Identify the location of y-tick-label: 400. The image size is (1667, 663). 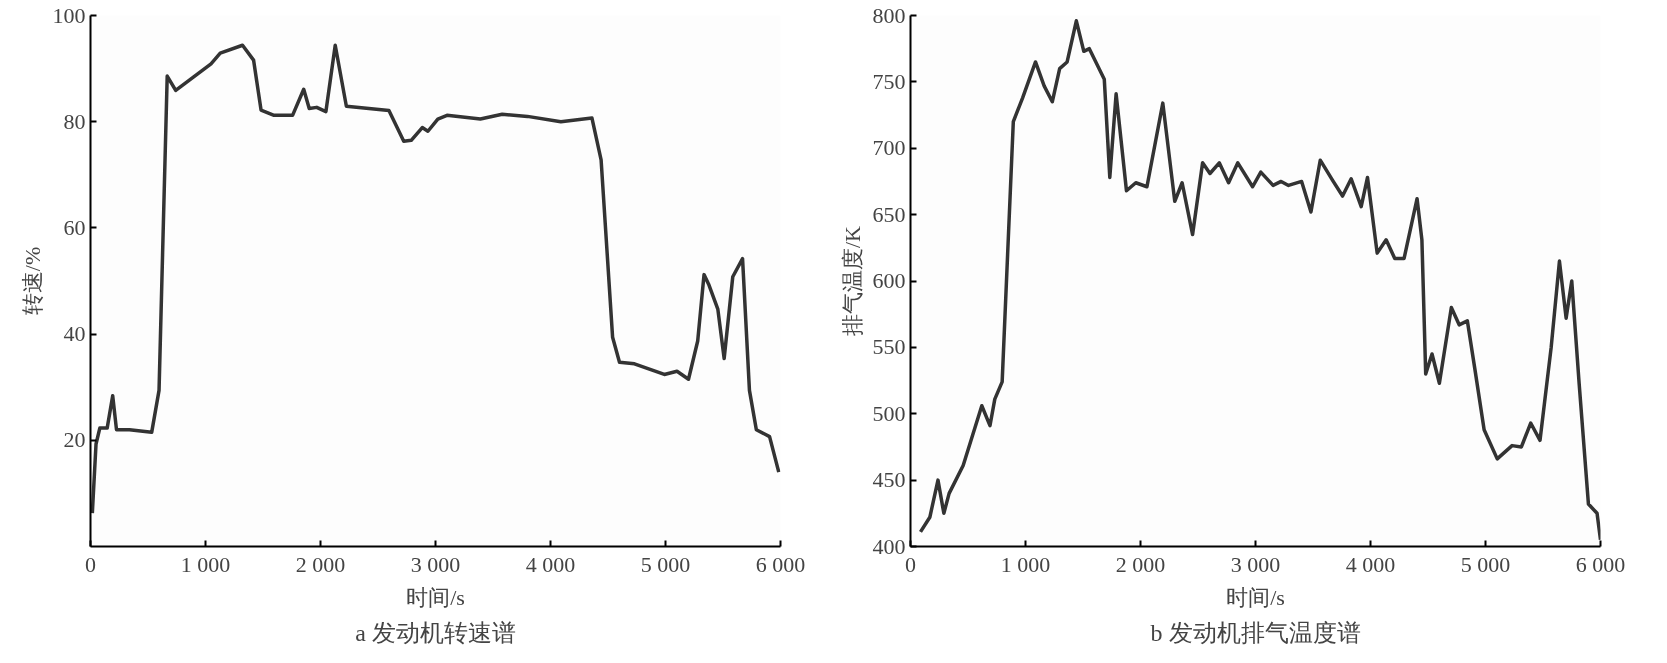
(889, 546).